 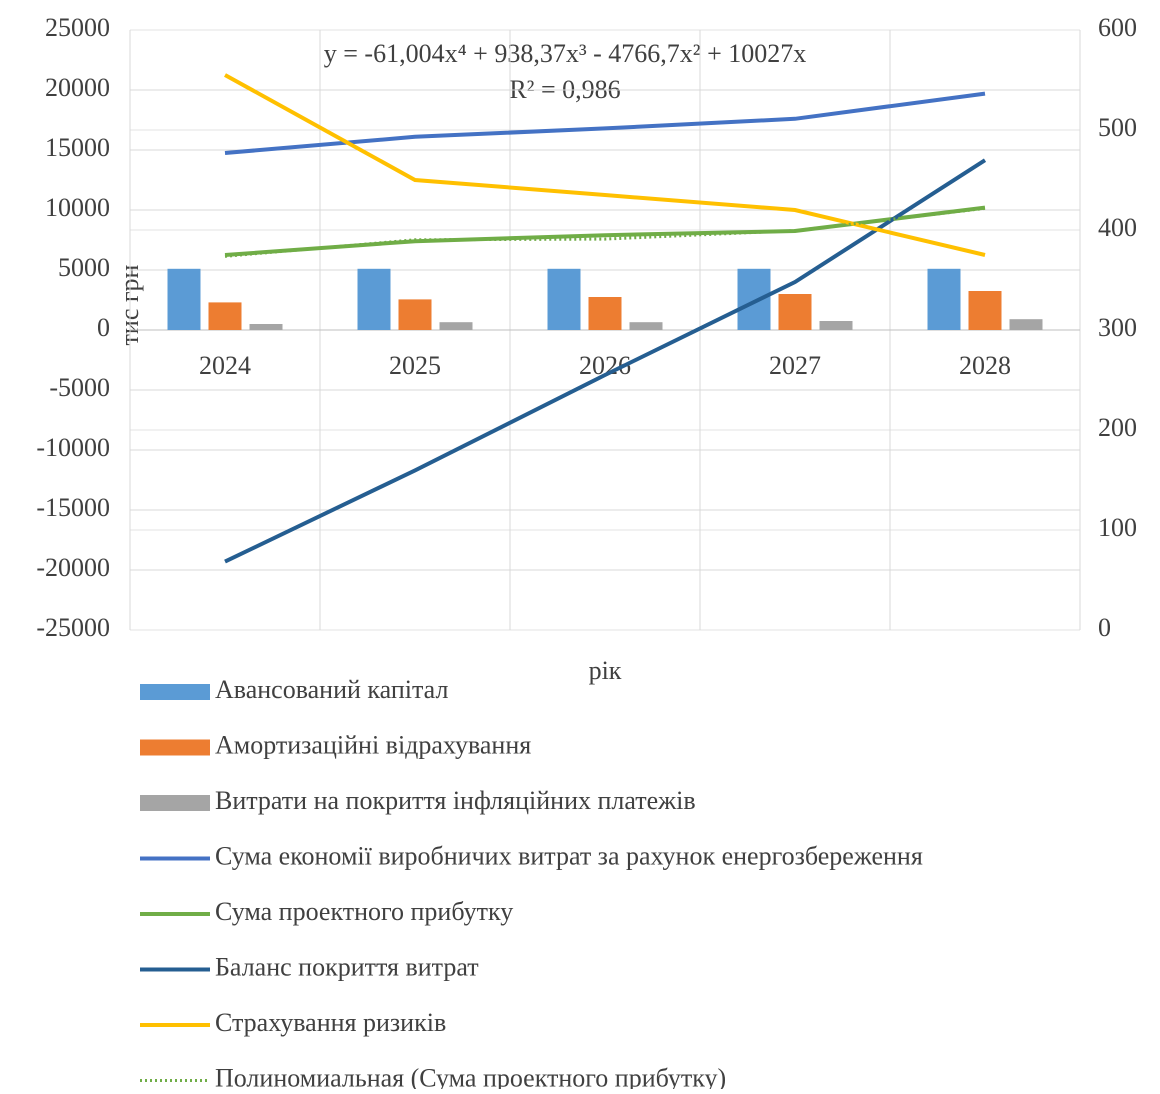 What do you see at coordinates (73, 567) in the screenshot?
I see `y-tick-label: -20000` at bounding box center [73, 567].